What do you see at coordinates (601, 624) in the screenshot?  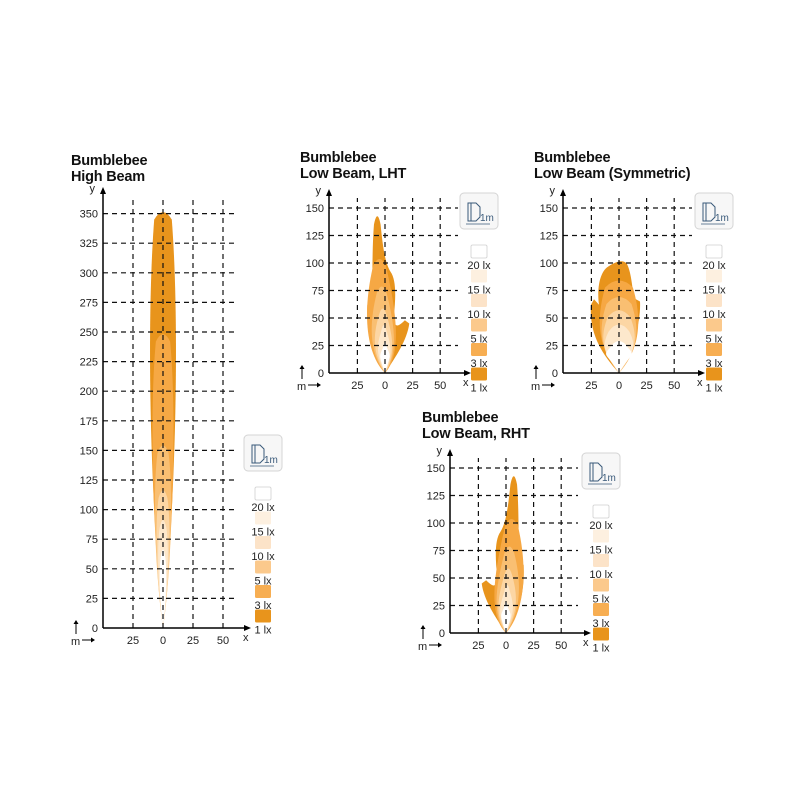 I see `legend-label: 3 lx` at bounding box center [601, 624].